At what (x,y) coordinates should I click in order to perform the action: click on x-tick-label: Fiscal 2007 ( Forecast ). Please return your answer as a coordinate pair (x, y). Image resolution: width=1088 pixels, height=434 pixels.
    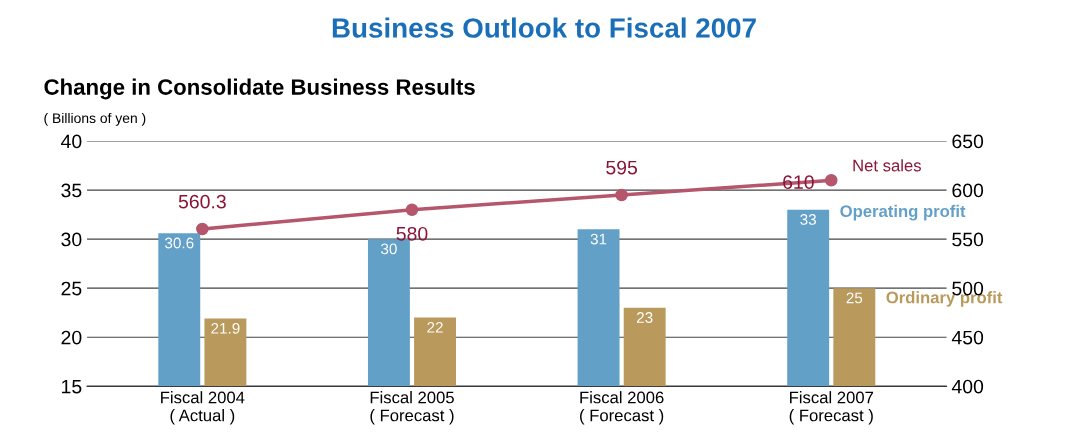
    Looking at the image, I should click on (831, 408).